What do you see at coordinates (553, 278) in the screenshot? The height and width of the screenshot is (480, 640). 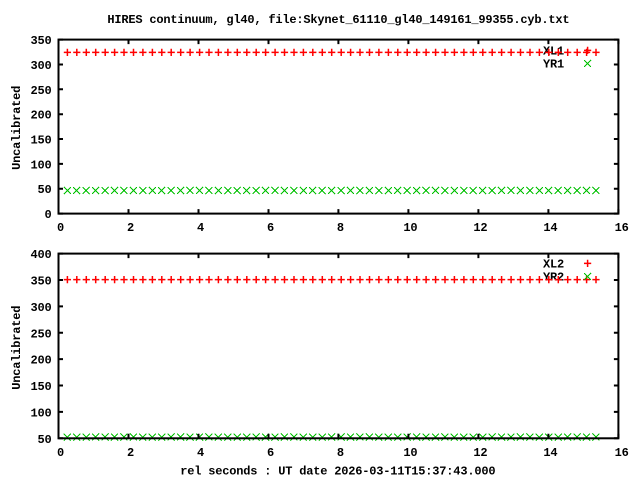 I see `svg-text: YR2` at bounding box center [553, 278].